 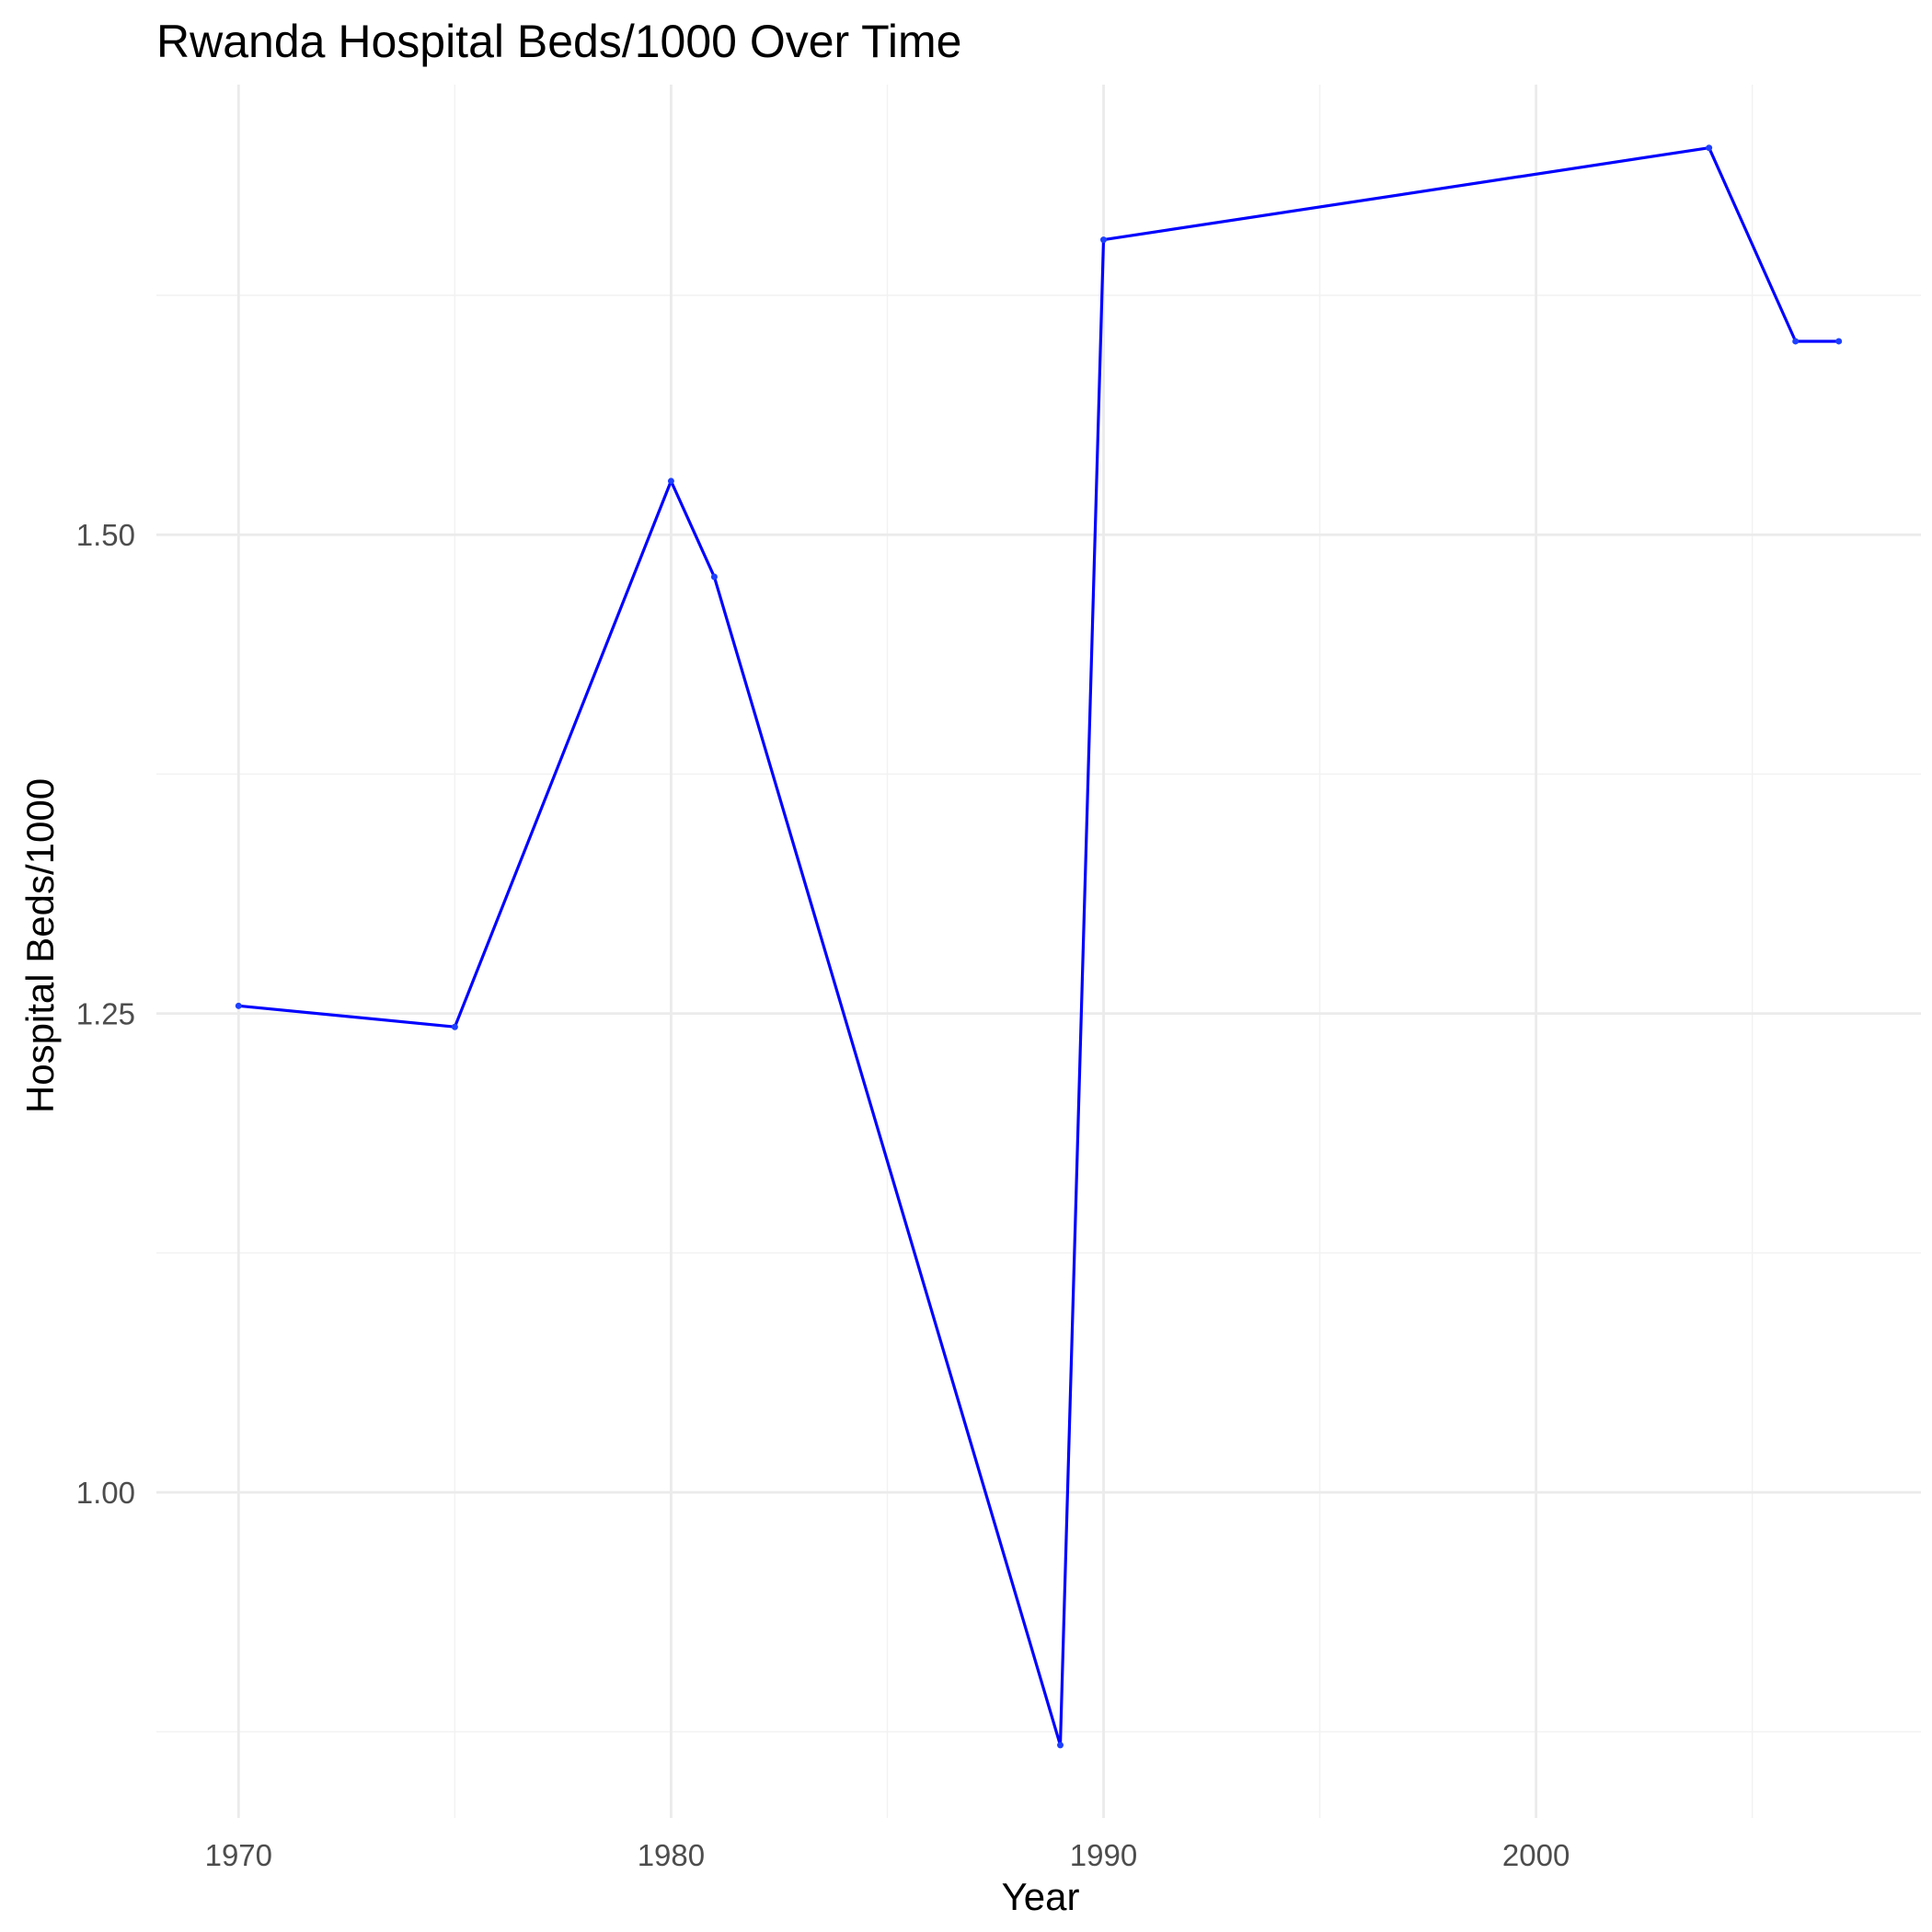 What do you see at coordinates (105, 1493) in the screenshot?
I see `y-tick-label: 1.00` at bounding box center [105, 1493].